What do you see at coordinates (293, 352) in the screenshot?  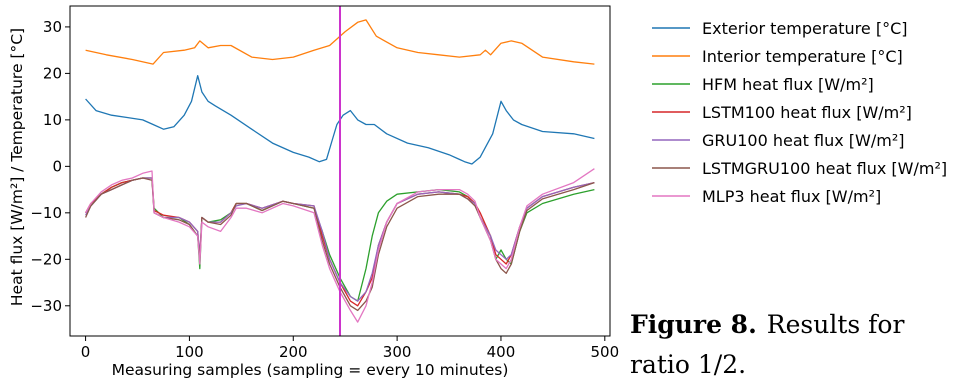 I see `x-tick-label: 200` at bounding box center [293, 352].